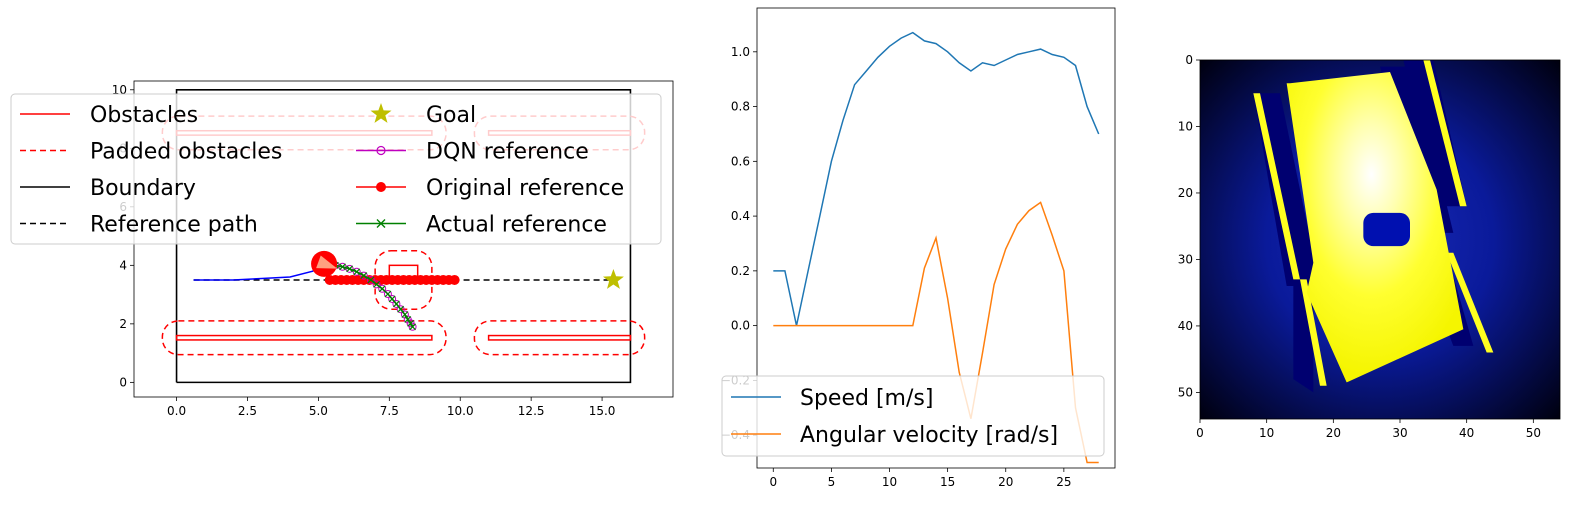  What do you see at coordinates (327, 262) in the screenshot?
I see `vehicle-heading-arrow` at bounding box center [327, 262].